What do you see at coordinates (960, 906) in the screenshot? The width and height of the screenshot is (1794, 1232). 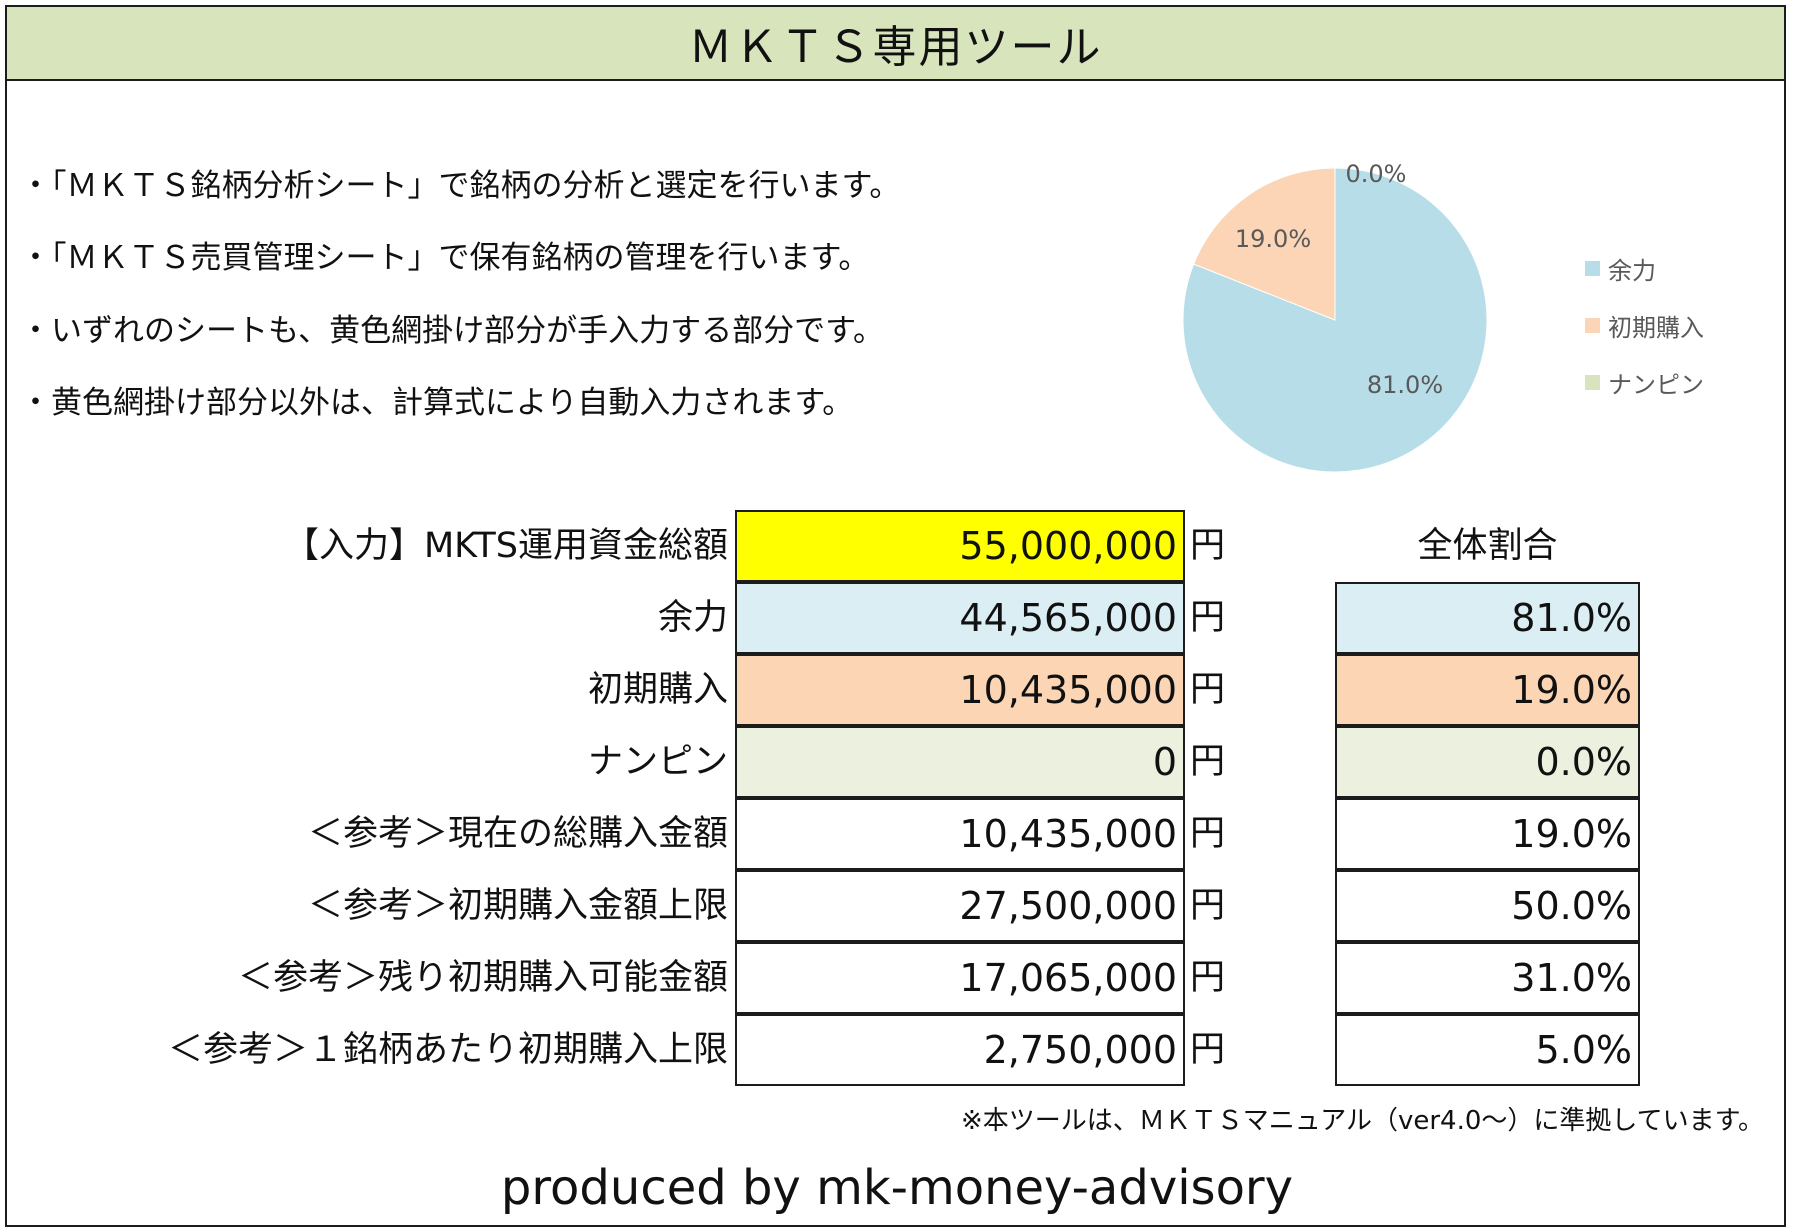 I see `shoki-limit-amount-cell: 27,500,000` at bounding box center [960, 906].